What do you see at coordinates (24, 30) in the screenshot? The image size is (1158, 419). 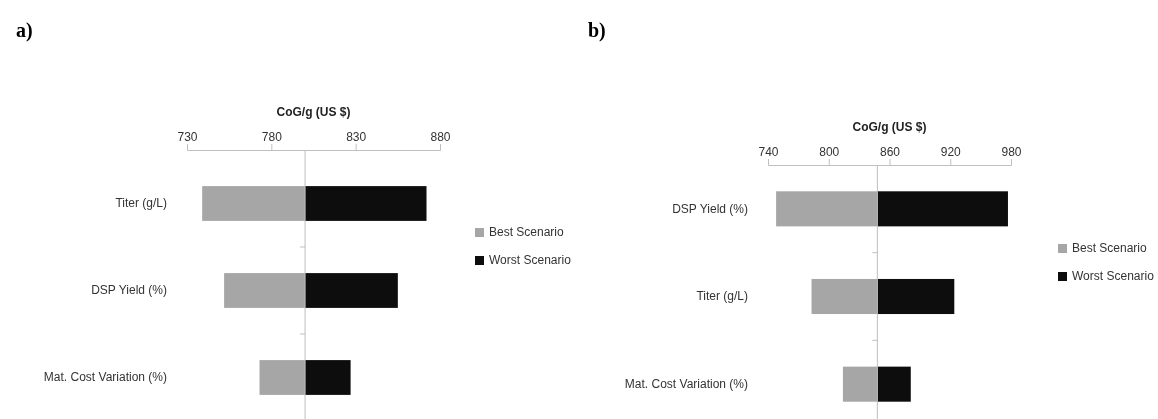 I see `text: a)` at bounding box center [24, 30].